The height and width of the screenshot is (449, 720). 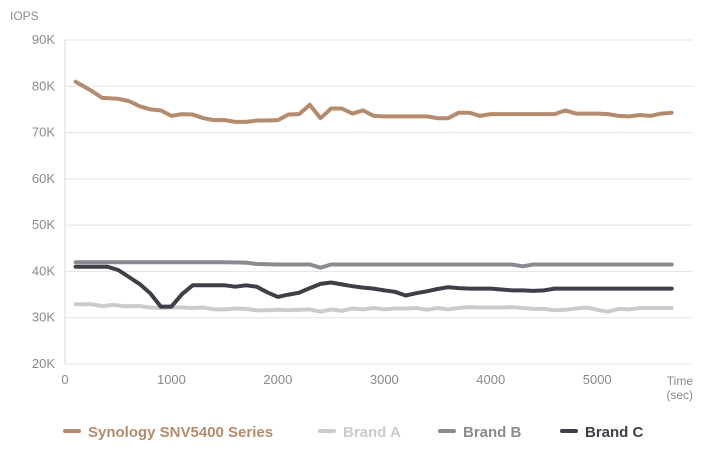 What do you see at coordinates (24, 16) in the screenshot?
I see `y-axis-title: IOPS` at bounding box center [24, 16].